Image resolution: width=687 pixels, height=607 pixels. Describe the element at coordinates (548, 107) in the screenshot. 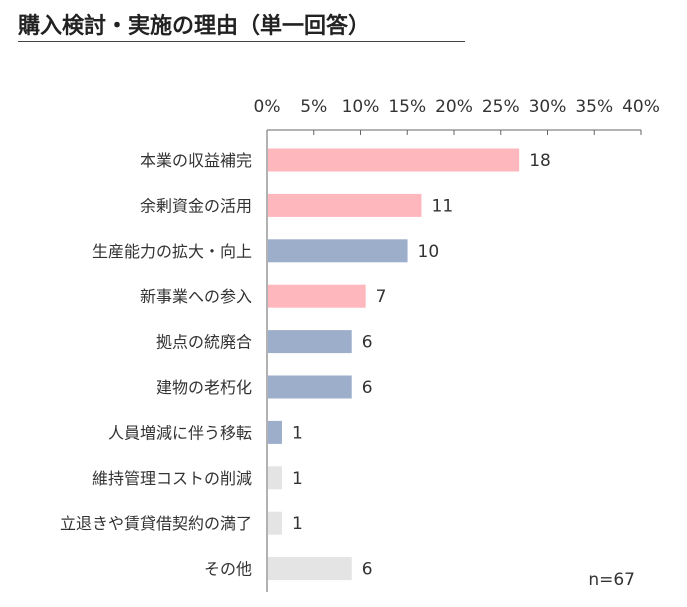

I see `x-tick-label: 30%` at that location.